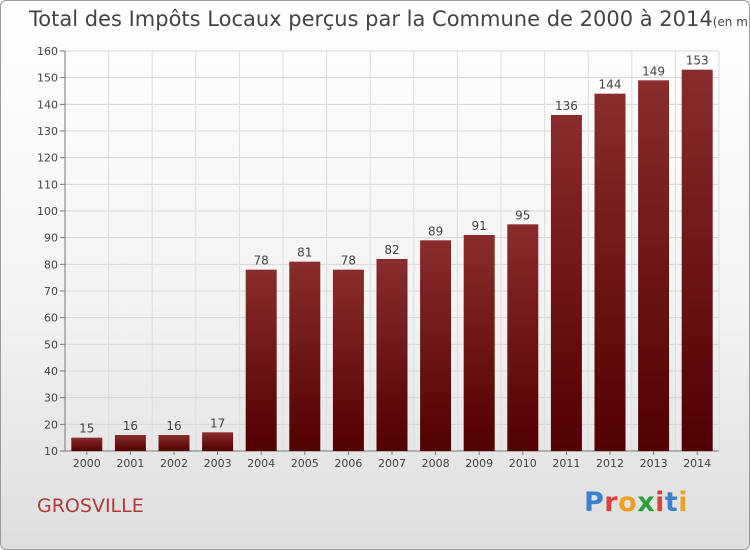 This screenshot has width=750, height=550. What do you see at coordinates (218, 463) in the screenshot?
I see `x-tick-label: 2003` at bounding box center [218, 463].